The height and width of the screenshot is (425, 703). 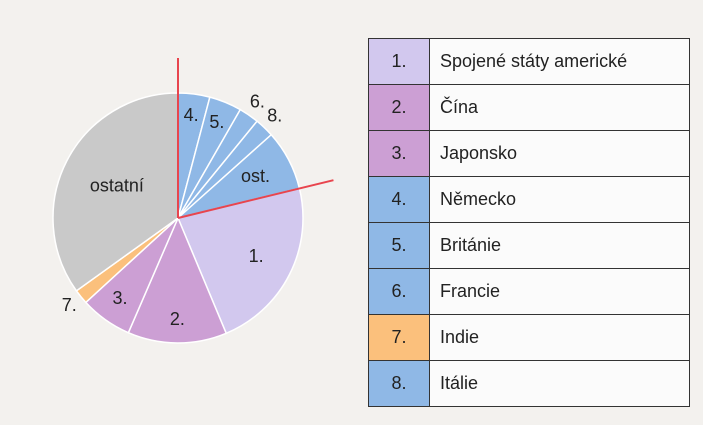 What do you see at coordinates (257, 101) in the screenshot?
I see `slice-label: 6.` at bounding box center [257, 101].